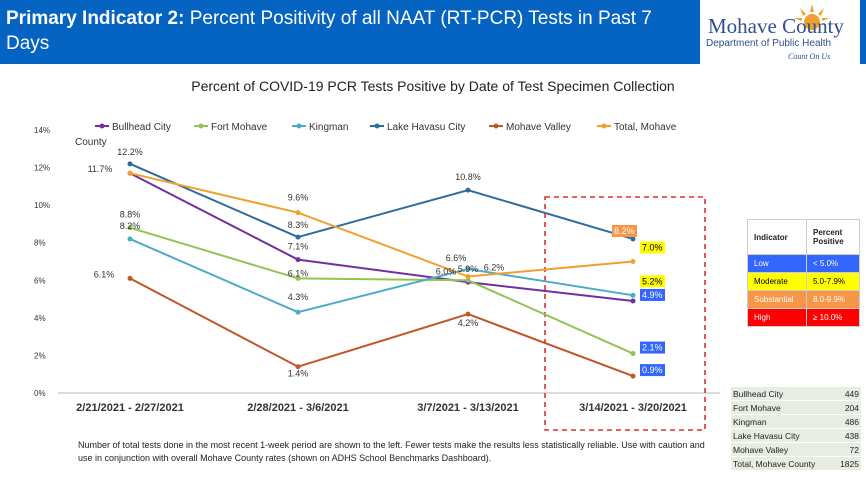 The height and width of the screenshot is (484, 866). I want to click on y-tick-label: 6%, so click(40, 280).